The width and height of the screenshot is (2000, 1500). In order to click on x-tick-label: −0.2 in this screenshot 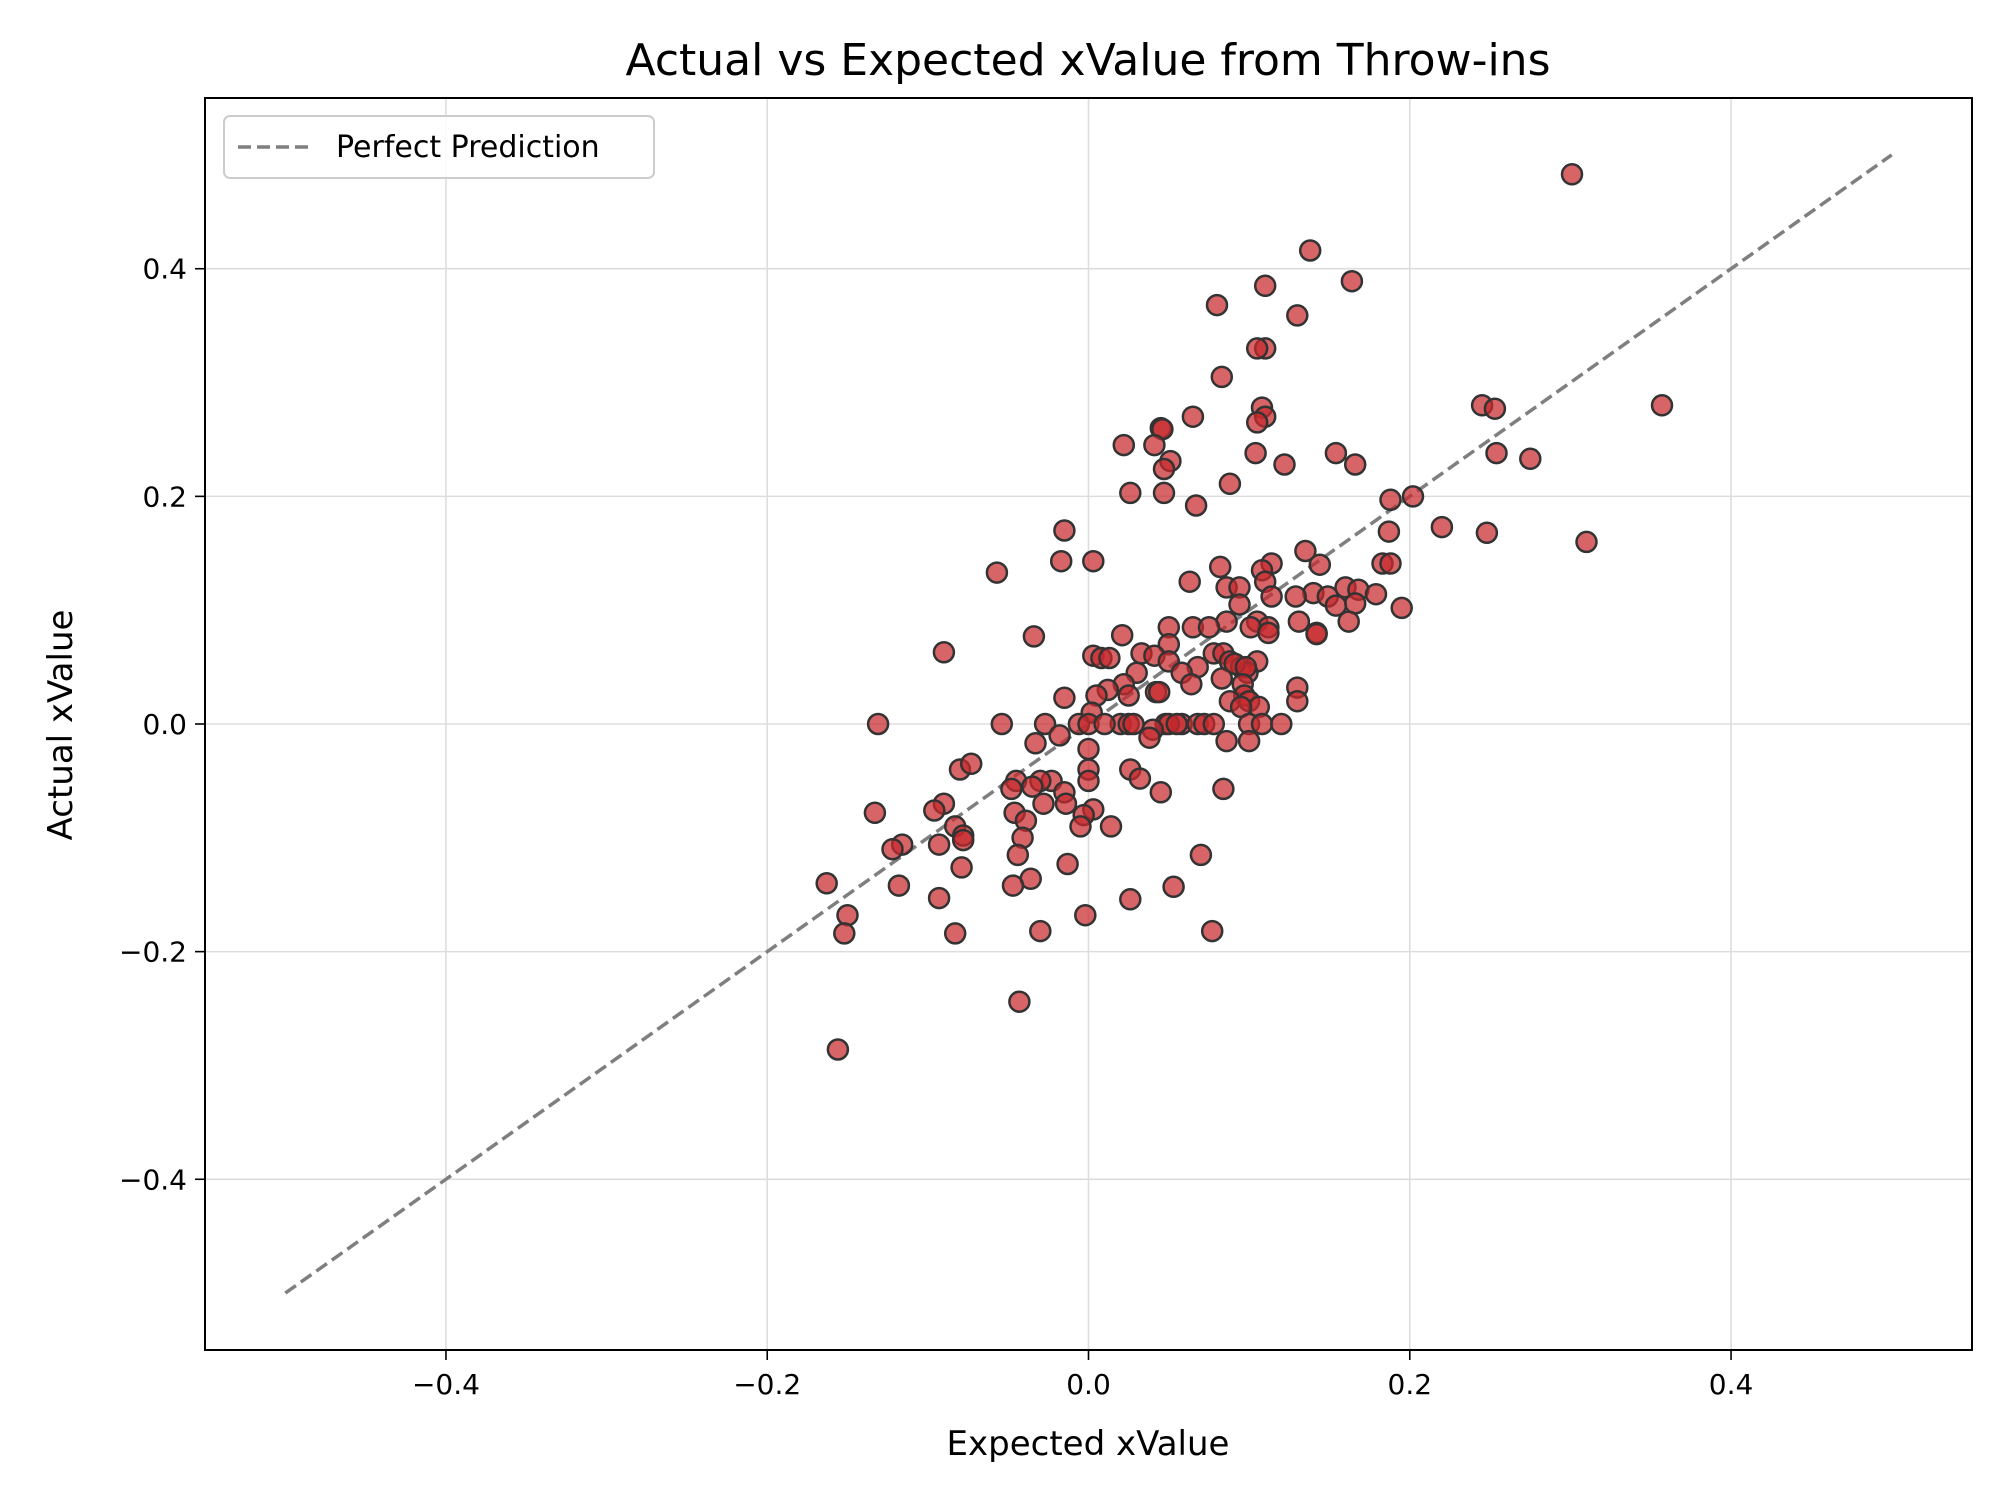, I will do `click(767, 1384)`.